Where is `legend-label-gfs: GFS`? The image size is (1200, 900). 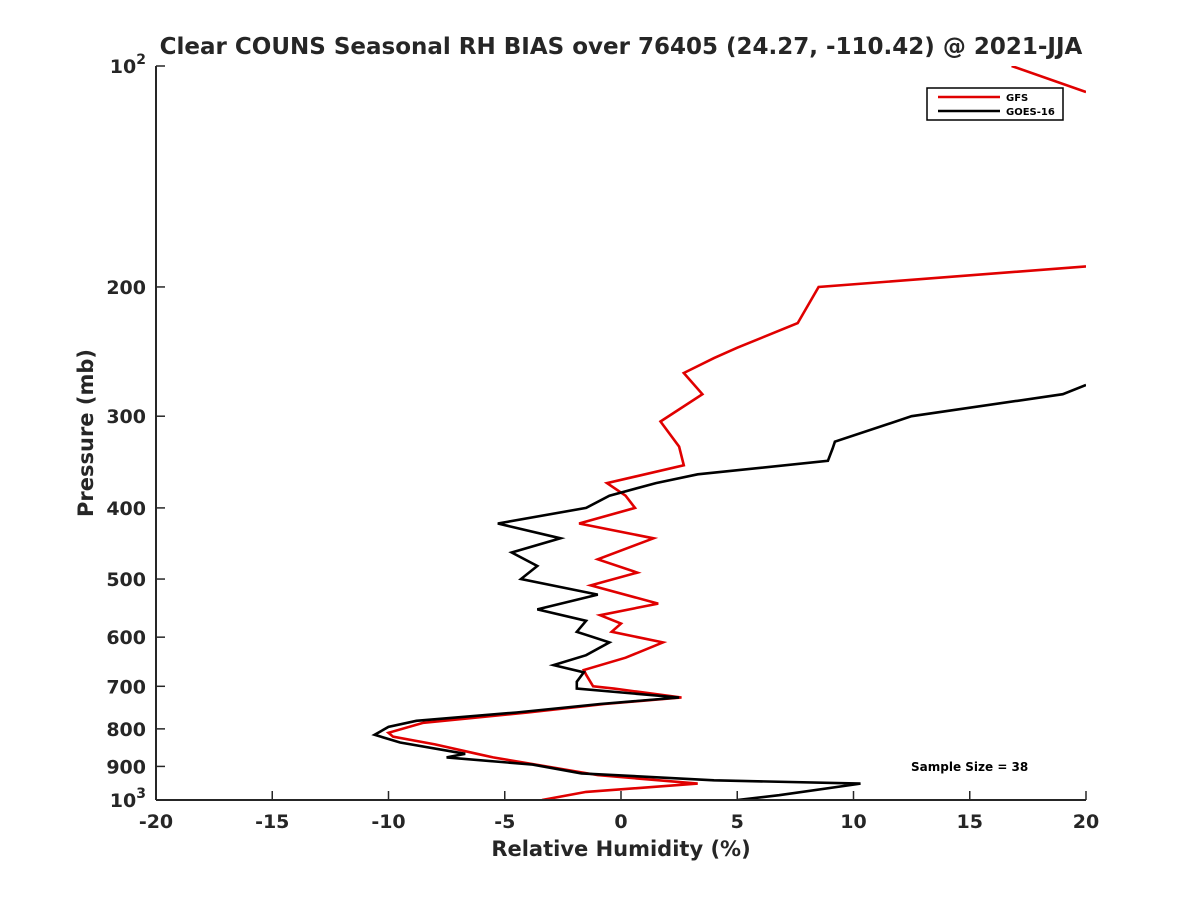 legend-label-gfs: GFS is located at coordinates (1017, 98).